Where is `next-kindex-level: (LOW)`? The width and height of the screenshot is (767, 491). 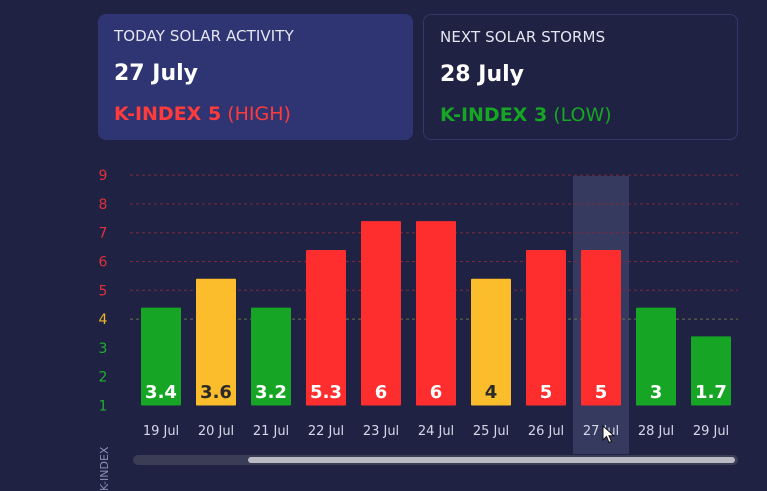 next-kindex-level: (LOW) is located at coordinates (582, 115).